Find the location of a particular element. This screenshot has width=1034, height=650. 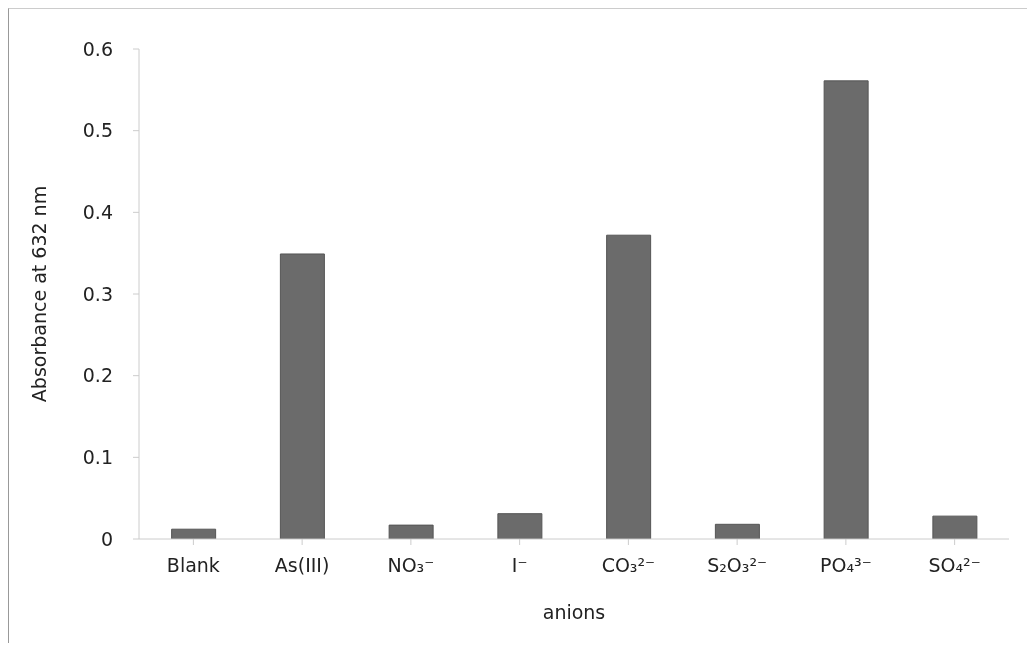

y-tick-label: 0.5 is located at coordinates (97, 130).